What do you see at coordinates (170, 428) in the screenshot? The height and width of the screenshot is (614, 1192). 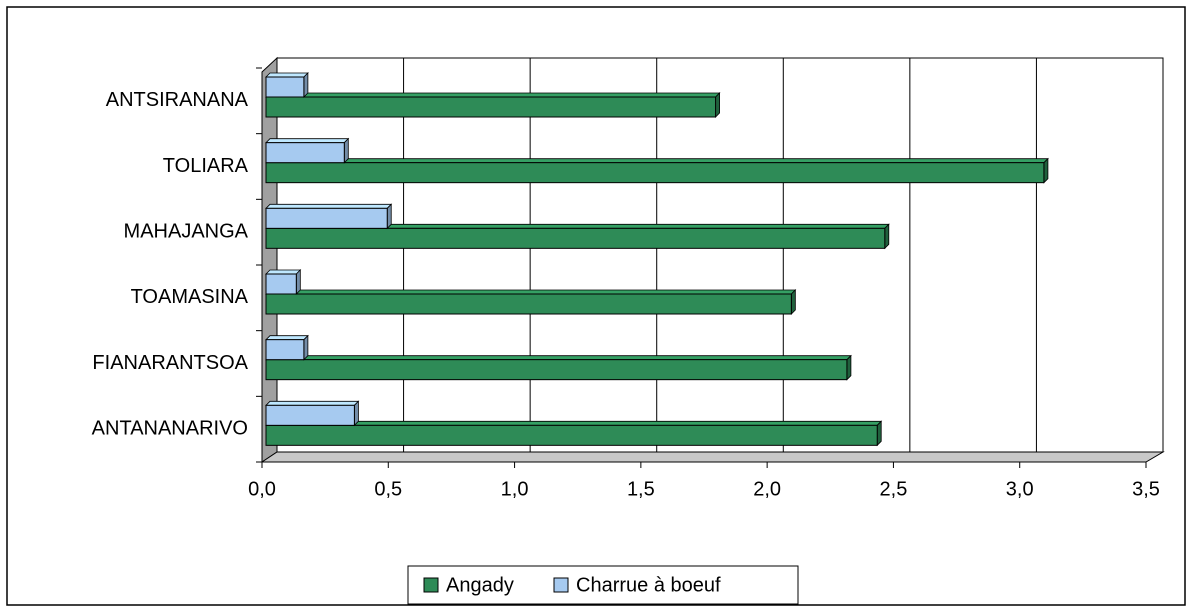 I see `y-tick-label: ANTANANARIVO` at bounding box center [170, 428].